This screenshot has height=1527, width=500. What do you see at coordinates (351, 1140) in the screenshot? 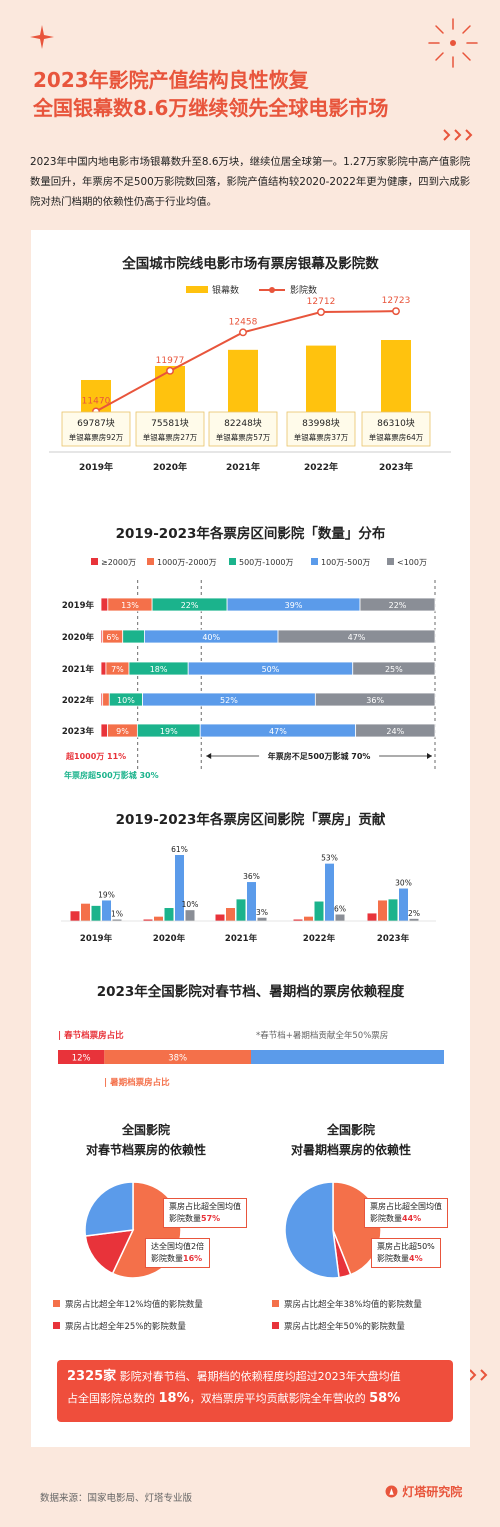
I see `pie2-title: 全国影院 对暑期档票房的依赖性` at bounding box center [351, 1140].